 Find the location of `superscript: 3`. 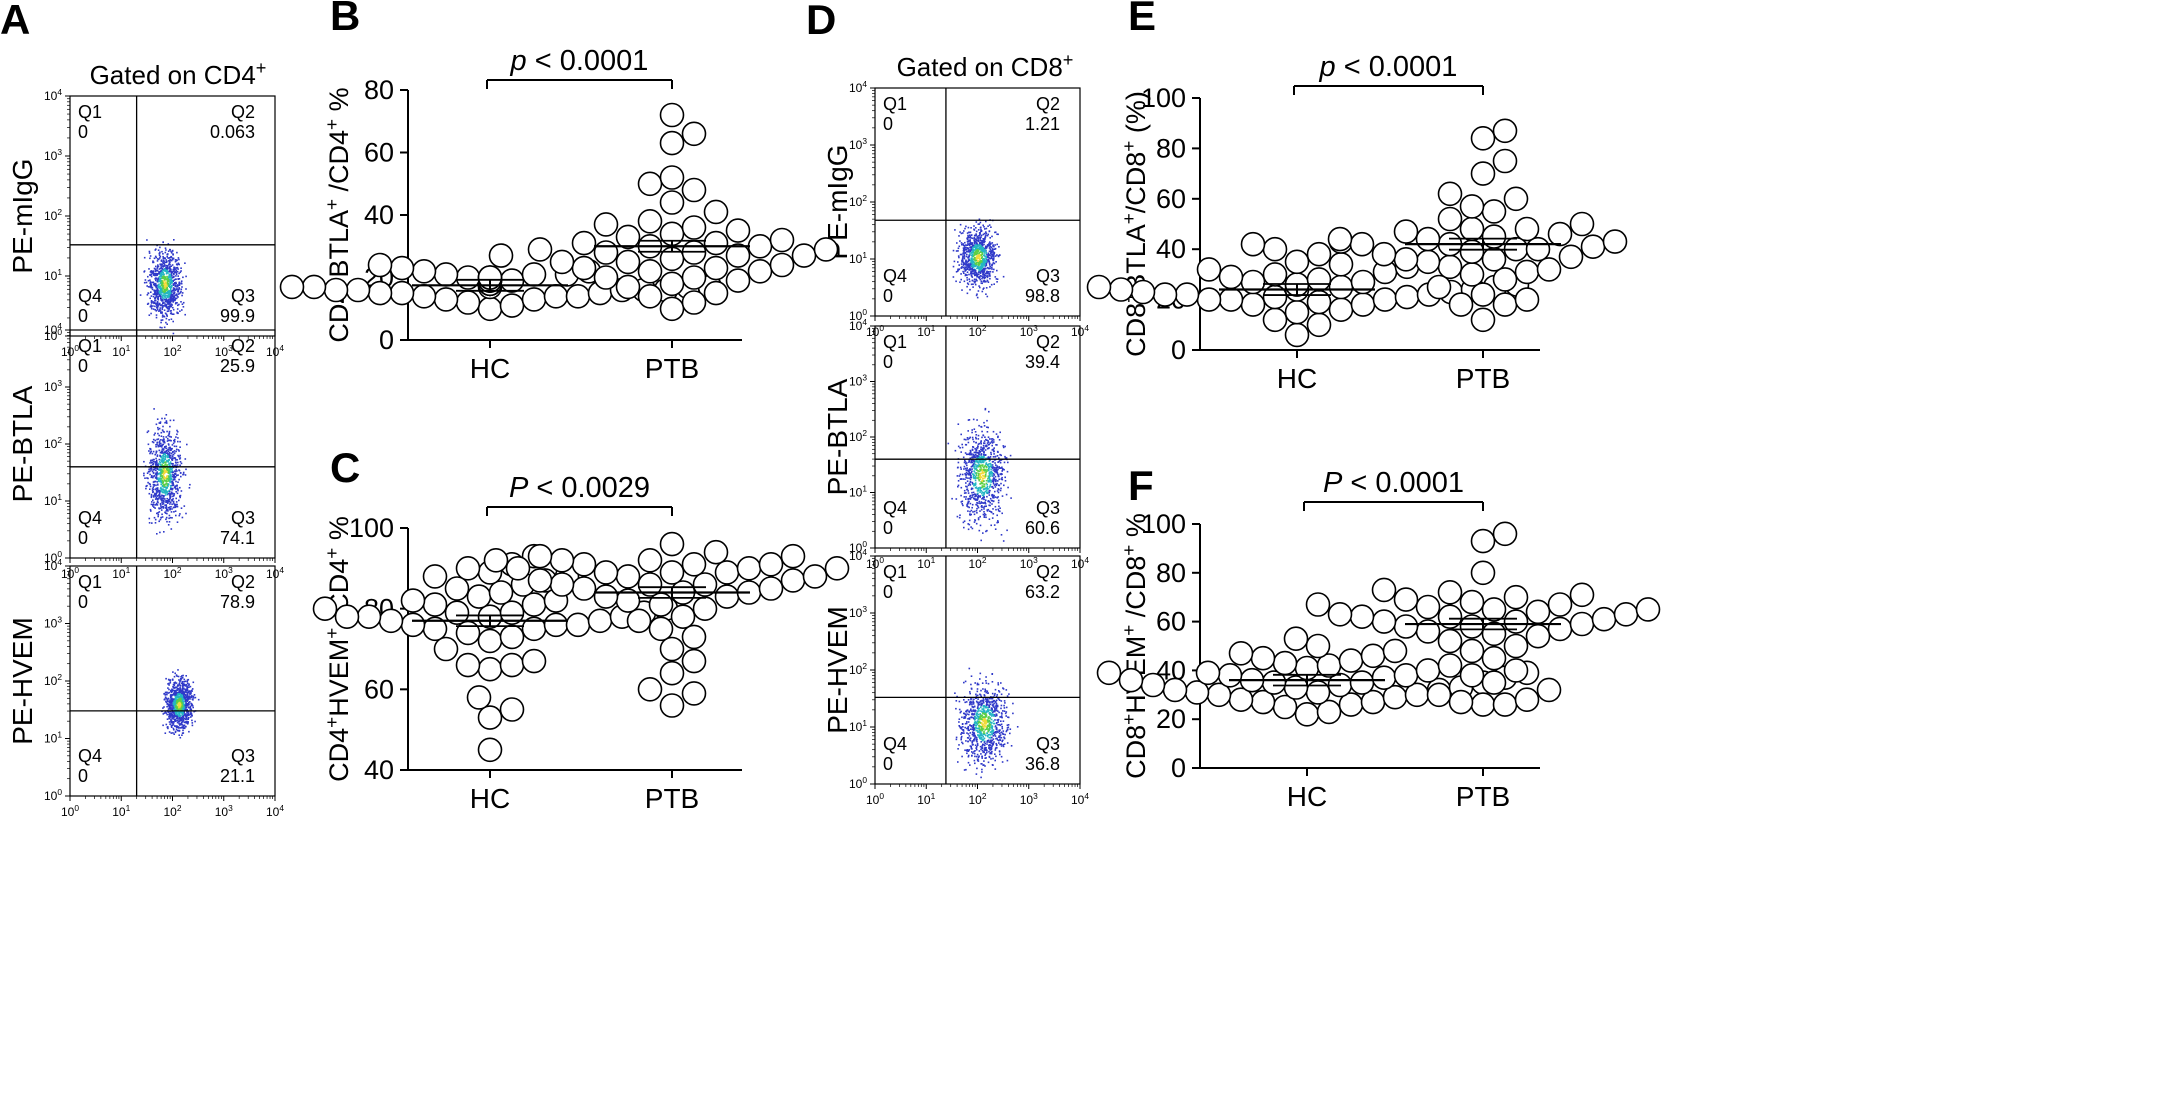

superscript: 3 is located at coordinates (230, 570).